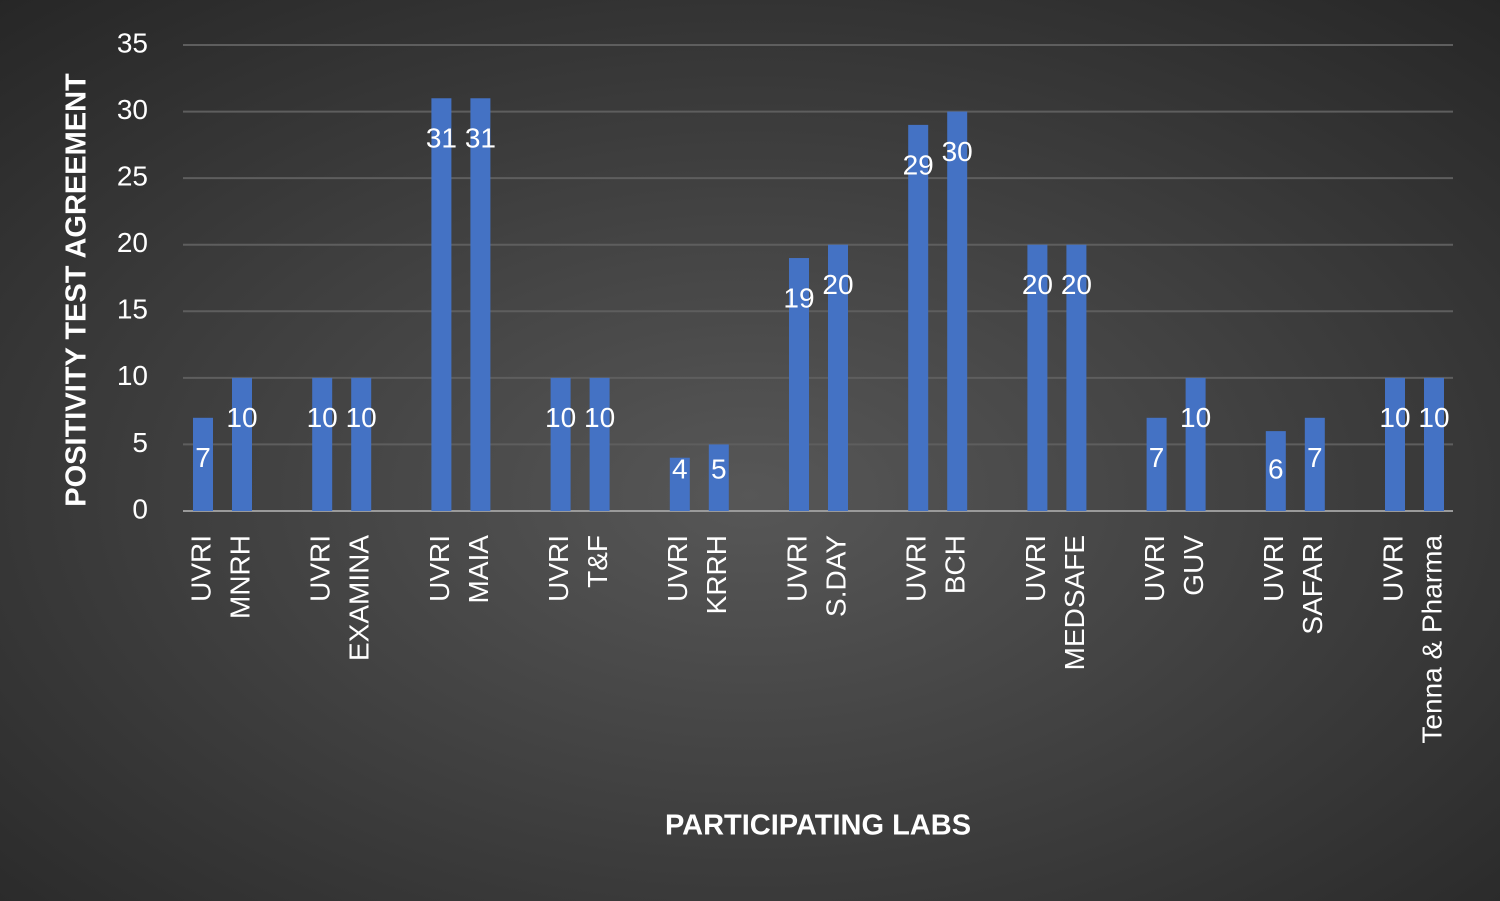 This screenshot has width=1500, height=901. What do you see at coordinates (1276, 468) in the screenshot?
I see `data-label: 6` at bounding box center [1276, 468].